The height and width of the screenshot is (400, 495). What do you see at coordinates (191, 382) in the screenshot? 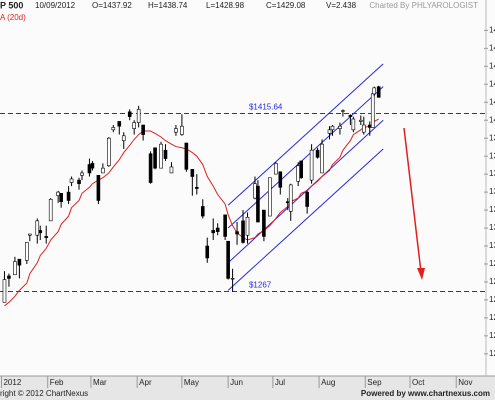
I see `x-tick-label: May` at bounding box center [191, 382].